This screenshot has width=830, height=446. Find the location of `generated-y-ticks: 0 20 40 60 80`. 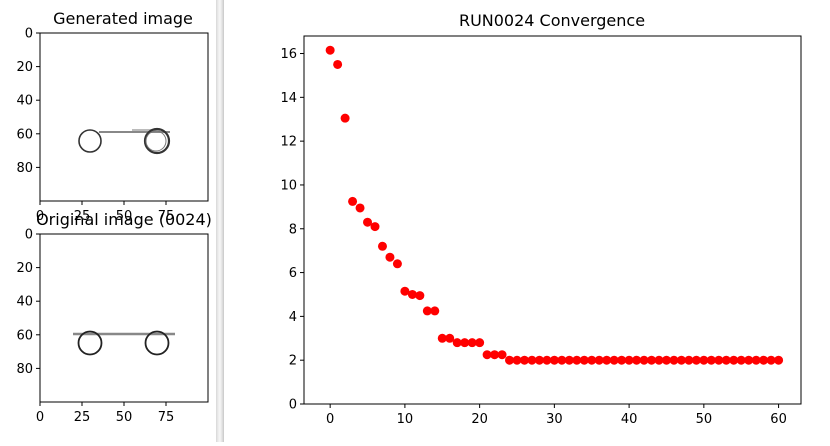

generated-y-ticks: 0 20 40 60 80 is located at coordinates (28, 101).